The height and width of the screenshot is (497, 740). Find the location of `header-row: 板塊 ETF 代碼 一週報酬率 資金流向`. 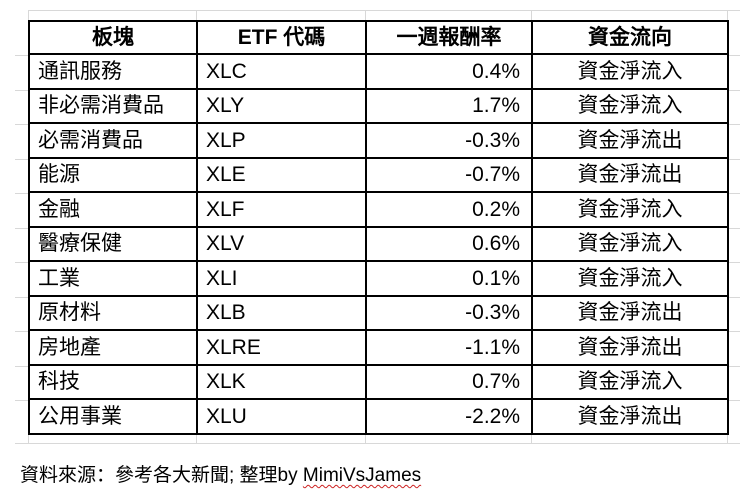

header-row: 板塊 ETF 代碼 一週報酬率 資金流向 is located at coordinates (378, 37).